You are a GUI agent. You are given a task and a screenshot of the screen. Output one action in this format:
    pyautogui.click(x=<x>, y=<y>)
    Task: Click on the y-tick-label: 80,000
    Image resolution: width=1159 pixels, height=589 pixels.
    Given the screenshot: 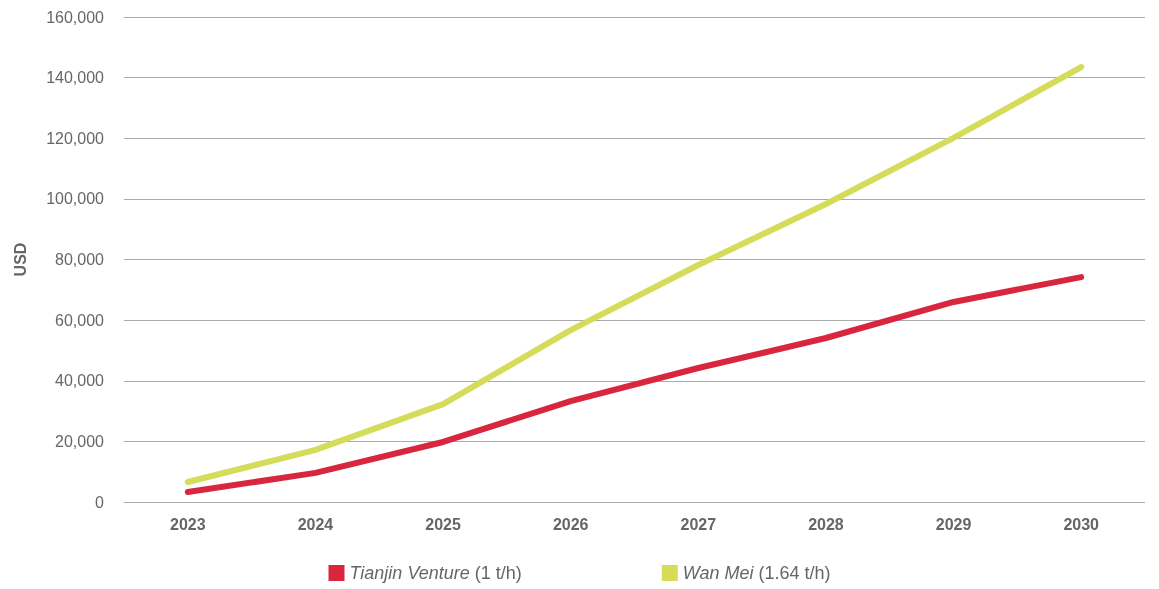 What is the action you would take?
    pyautogui.click(x=80, y=259)
    